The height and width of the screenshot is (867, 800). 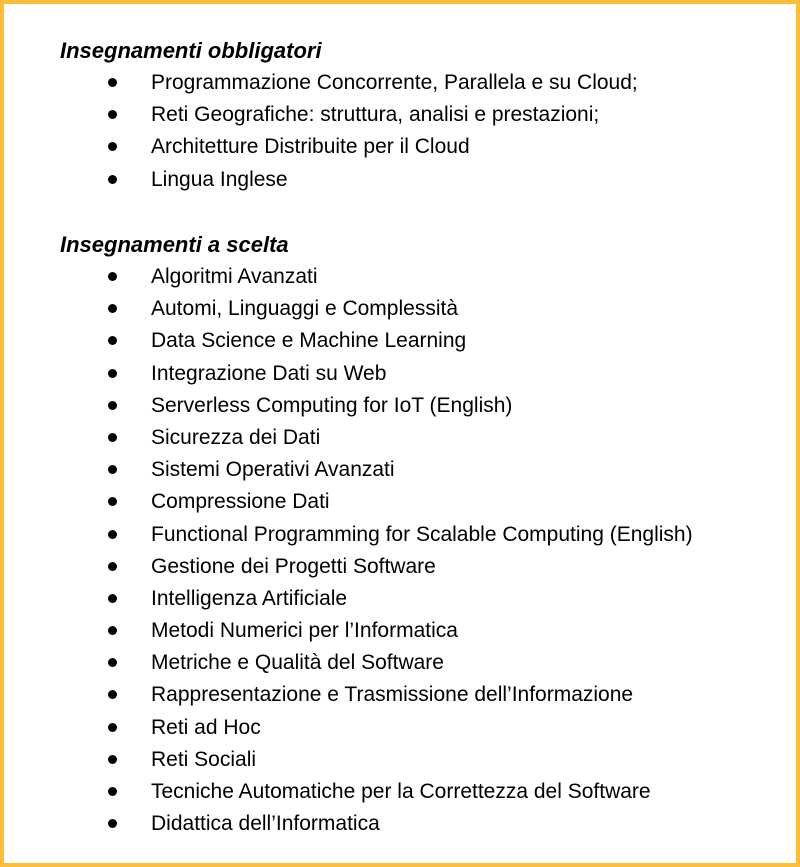 I want to click on section-title-mandatory: Insegnamenti obbligatori, so click(x=191, y=50).